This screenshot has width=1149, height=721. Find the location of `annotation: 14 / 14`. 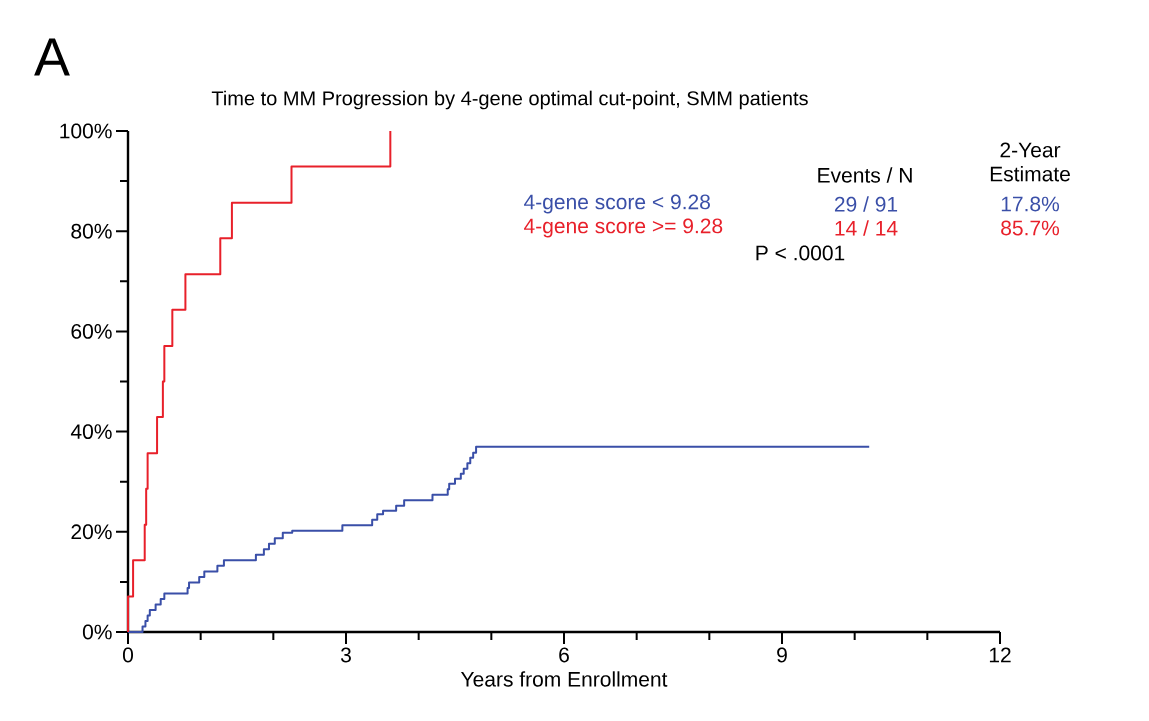

annotation: 14 / 14 is located at coordinates (866, 228).